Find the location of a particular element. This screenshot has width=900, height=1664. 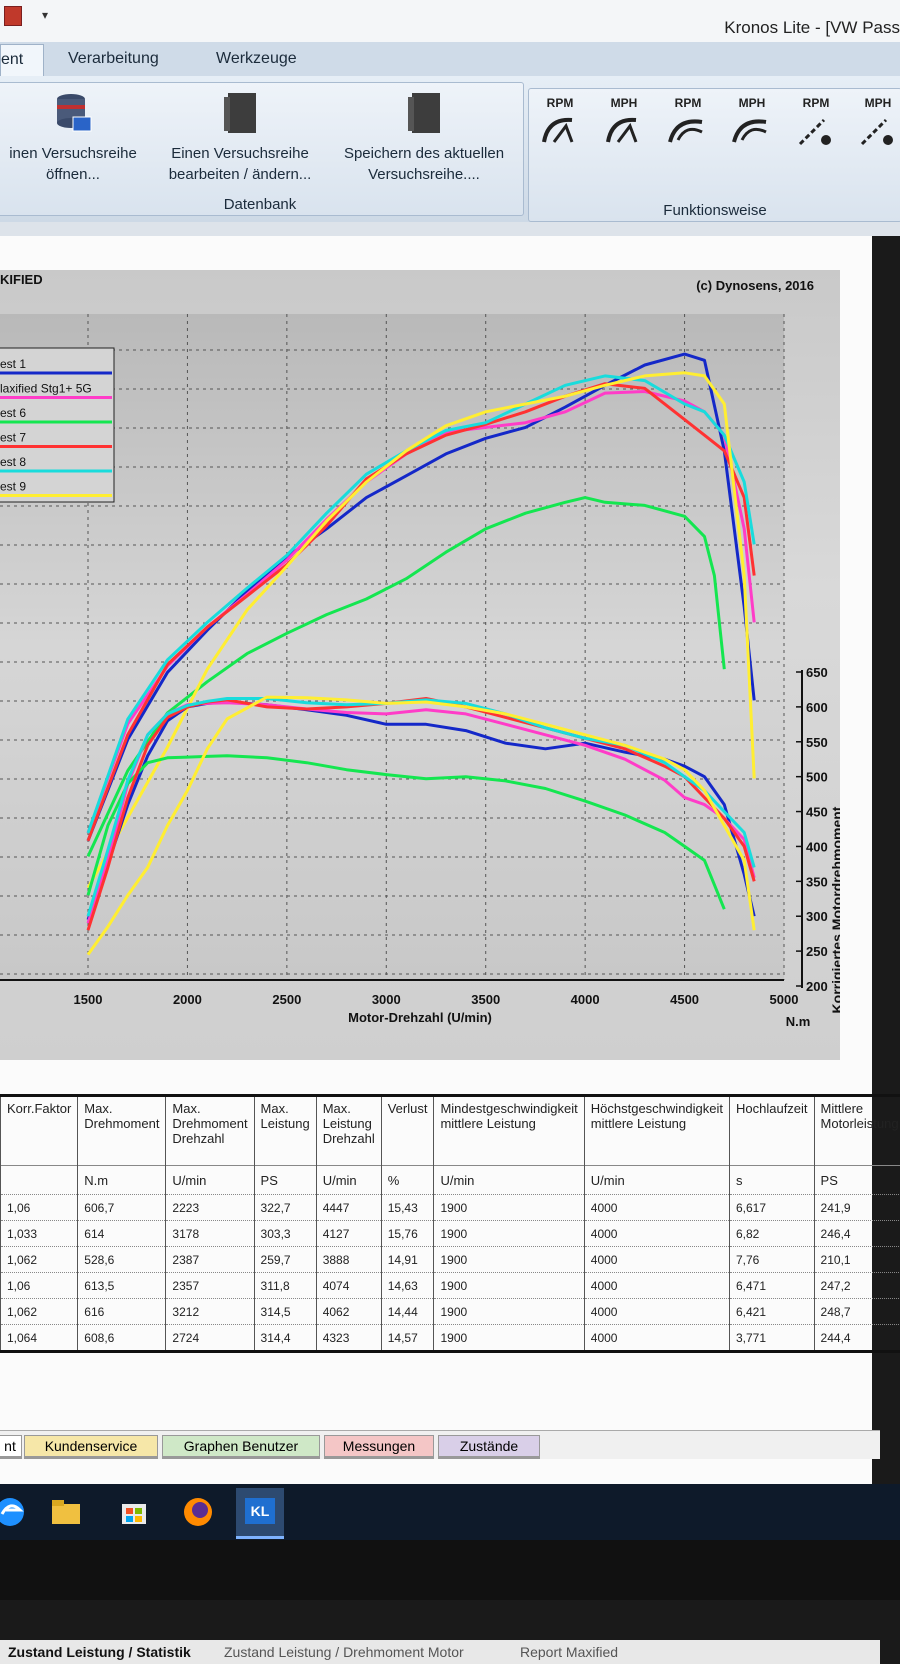

x-tick-label: 1500 is located at coordinates (88, 999).